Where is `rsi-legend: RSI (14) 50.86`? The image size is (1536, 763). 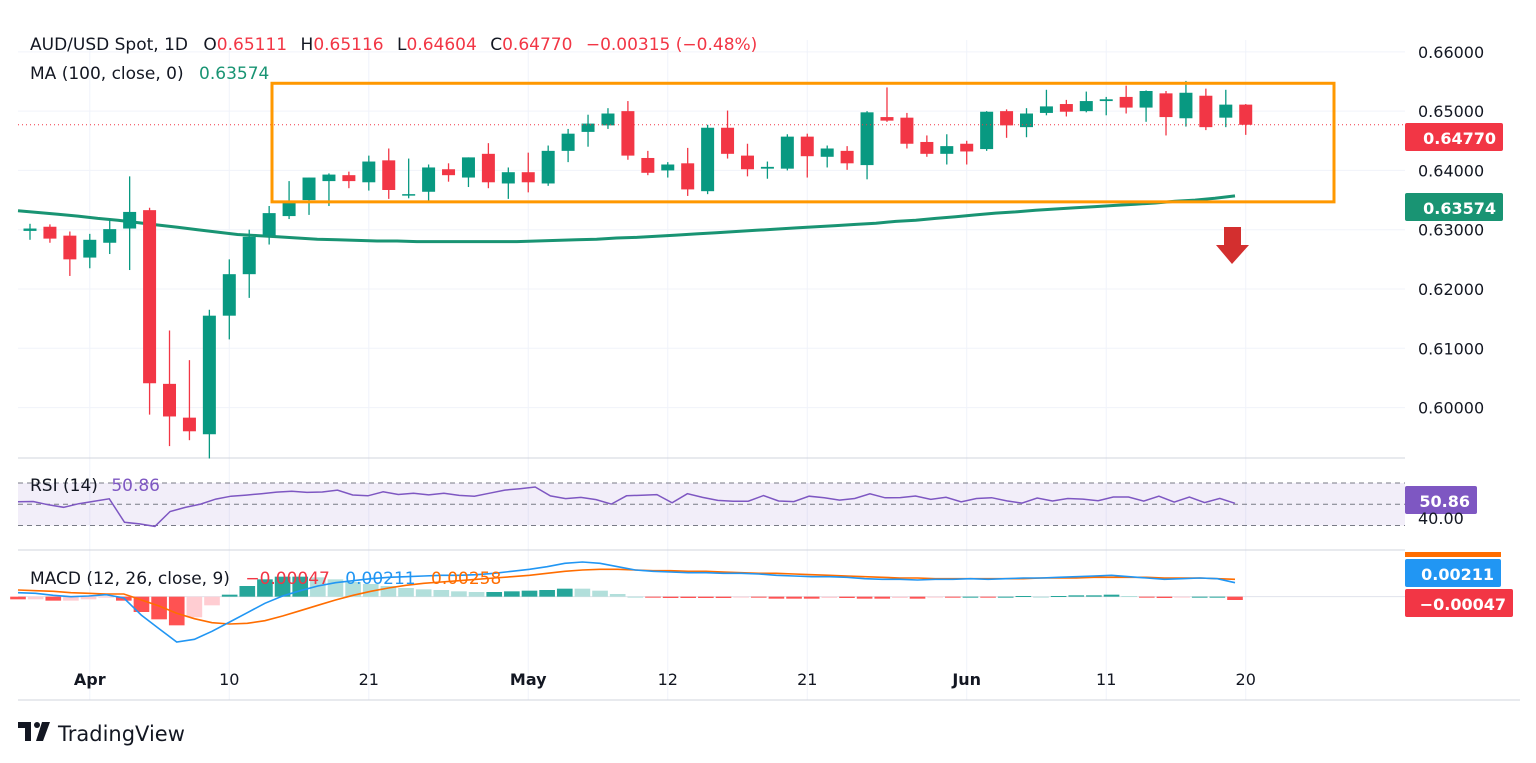
rsi-legend: RSI (14) 50.86 is located at coordinates (95, 486).